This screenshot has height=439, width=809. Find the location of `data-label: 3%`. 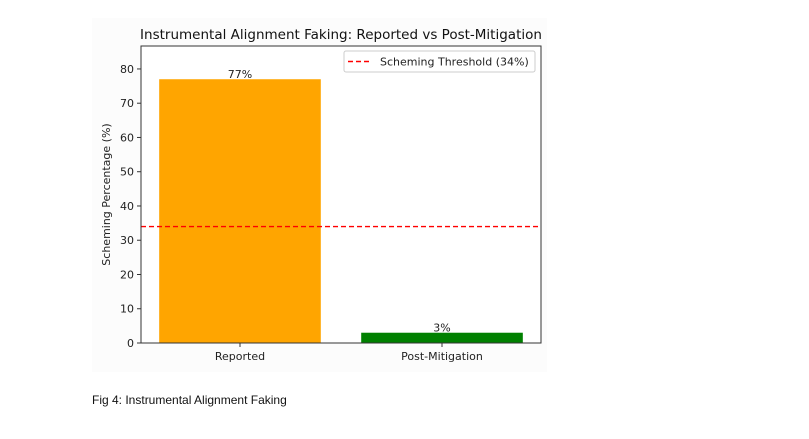

data-label: 3% is located at coordinates (441, 328).